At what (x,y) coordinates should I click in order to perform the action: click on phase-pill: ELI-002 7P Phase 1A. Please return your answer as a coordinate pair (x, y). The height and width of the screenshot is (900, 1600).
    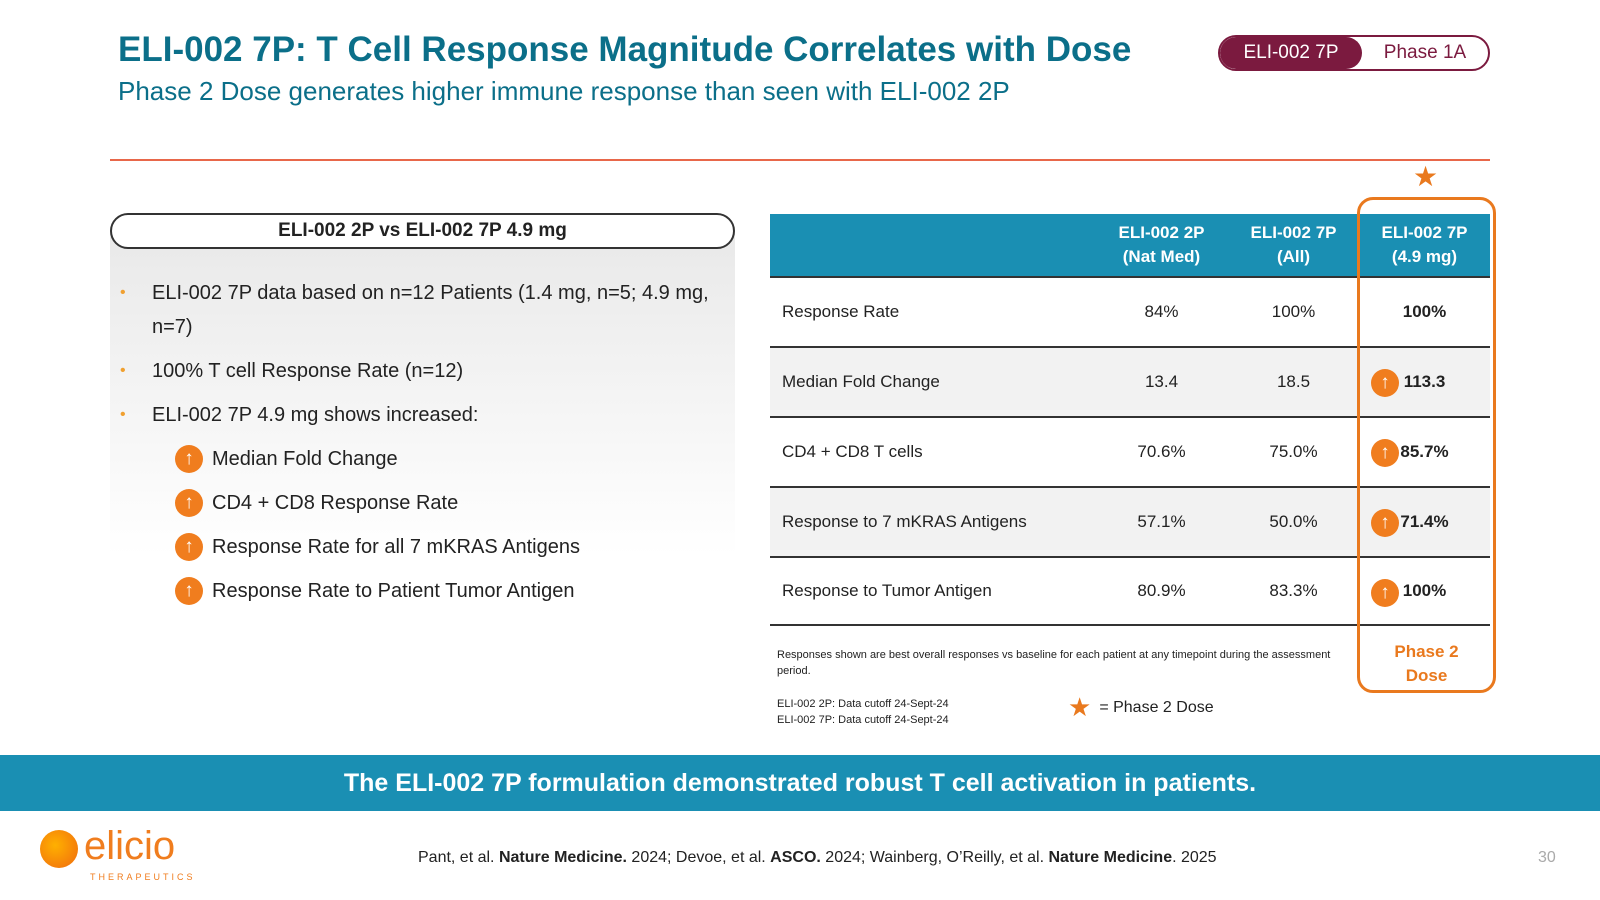
    Looking at the image, I should click on (1354, 53).